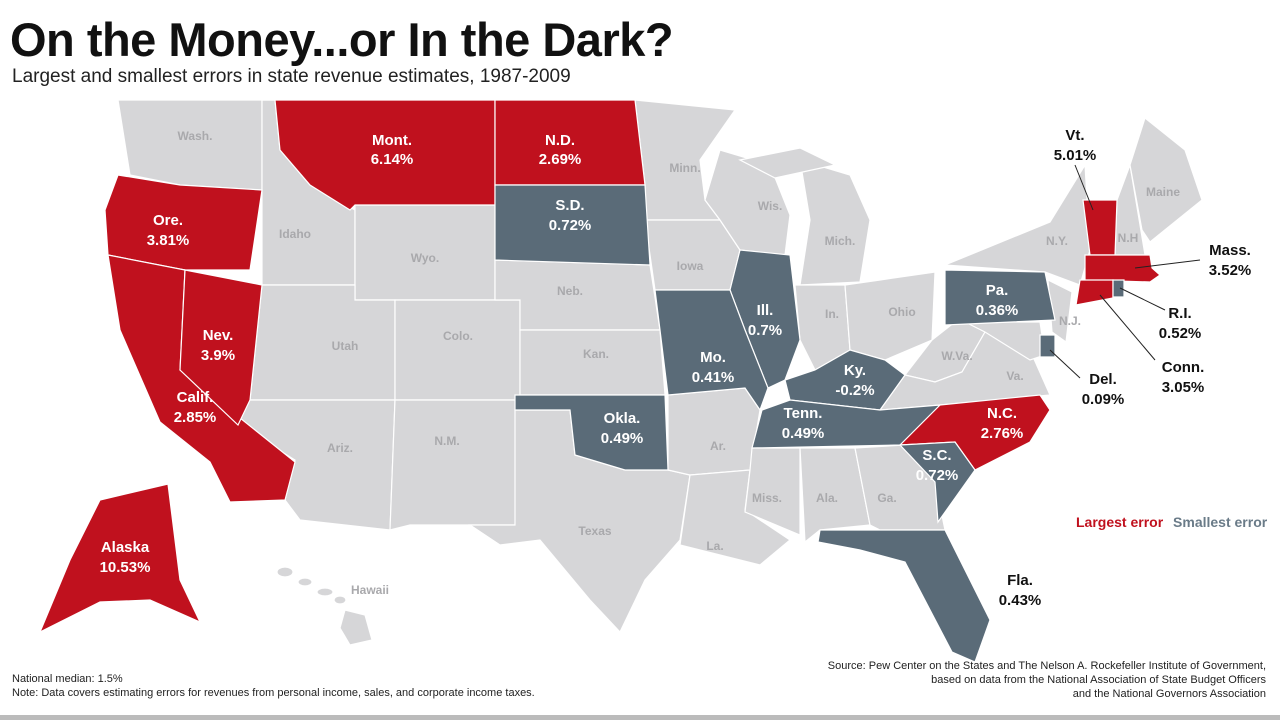 This screenshot has width=1280, height=720. What do you see at coordinates (1179, 313) in the screenshot?
I see `label-ri: R.I.` at bounding box center [1179, 313].